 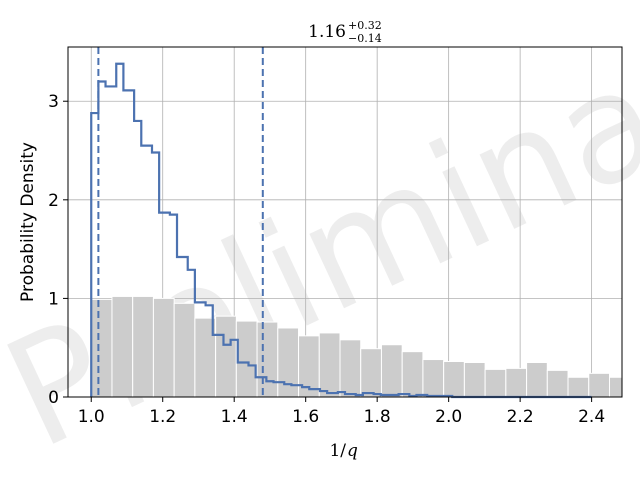 I want to click on y-axis-ticks: 0 1 2 3, so click(x=58, y=250).